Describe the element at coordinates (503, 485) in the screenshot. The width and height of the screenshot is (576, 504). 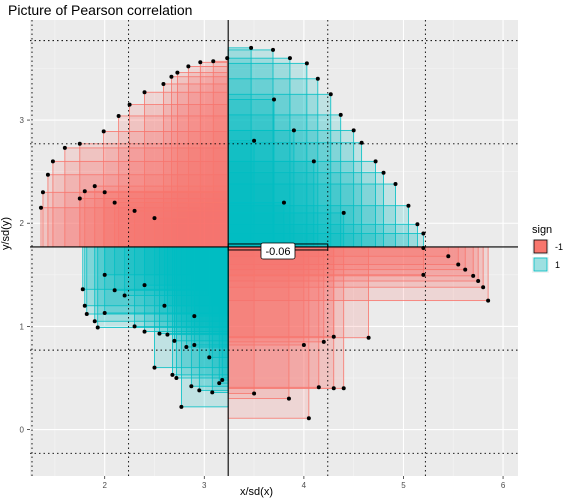
I see `x-tick-label: 6` at that location.